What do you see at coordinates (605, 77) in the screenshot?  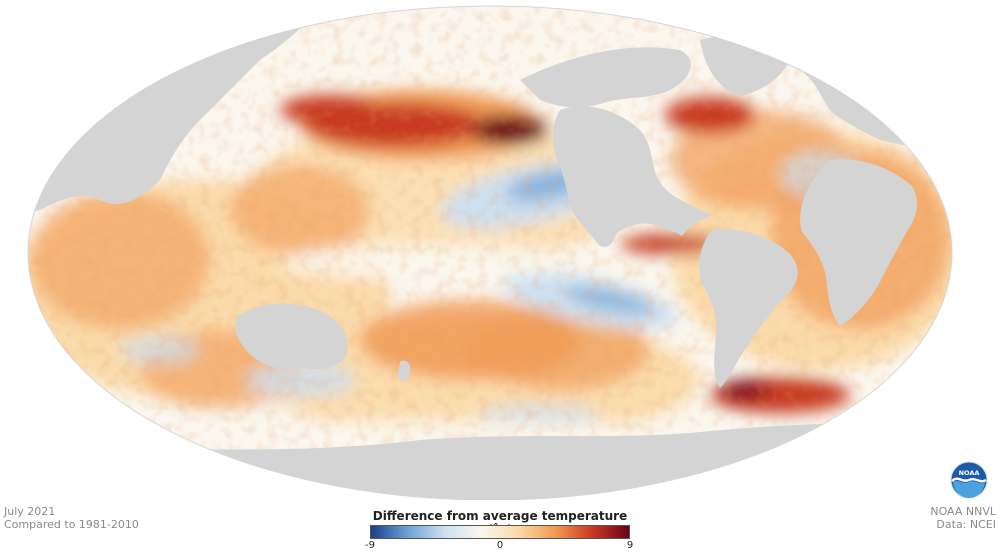 I see `land-canada-north` at bounding box center [605, 77].